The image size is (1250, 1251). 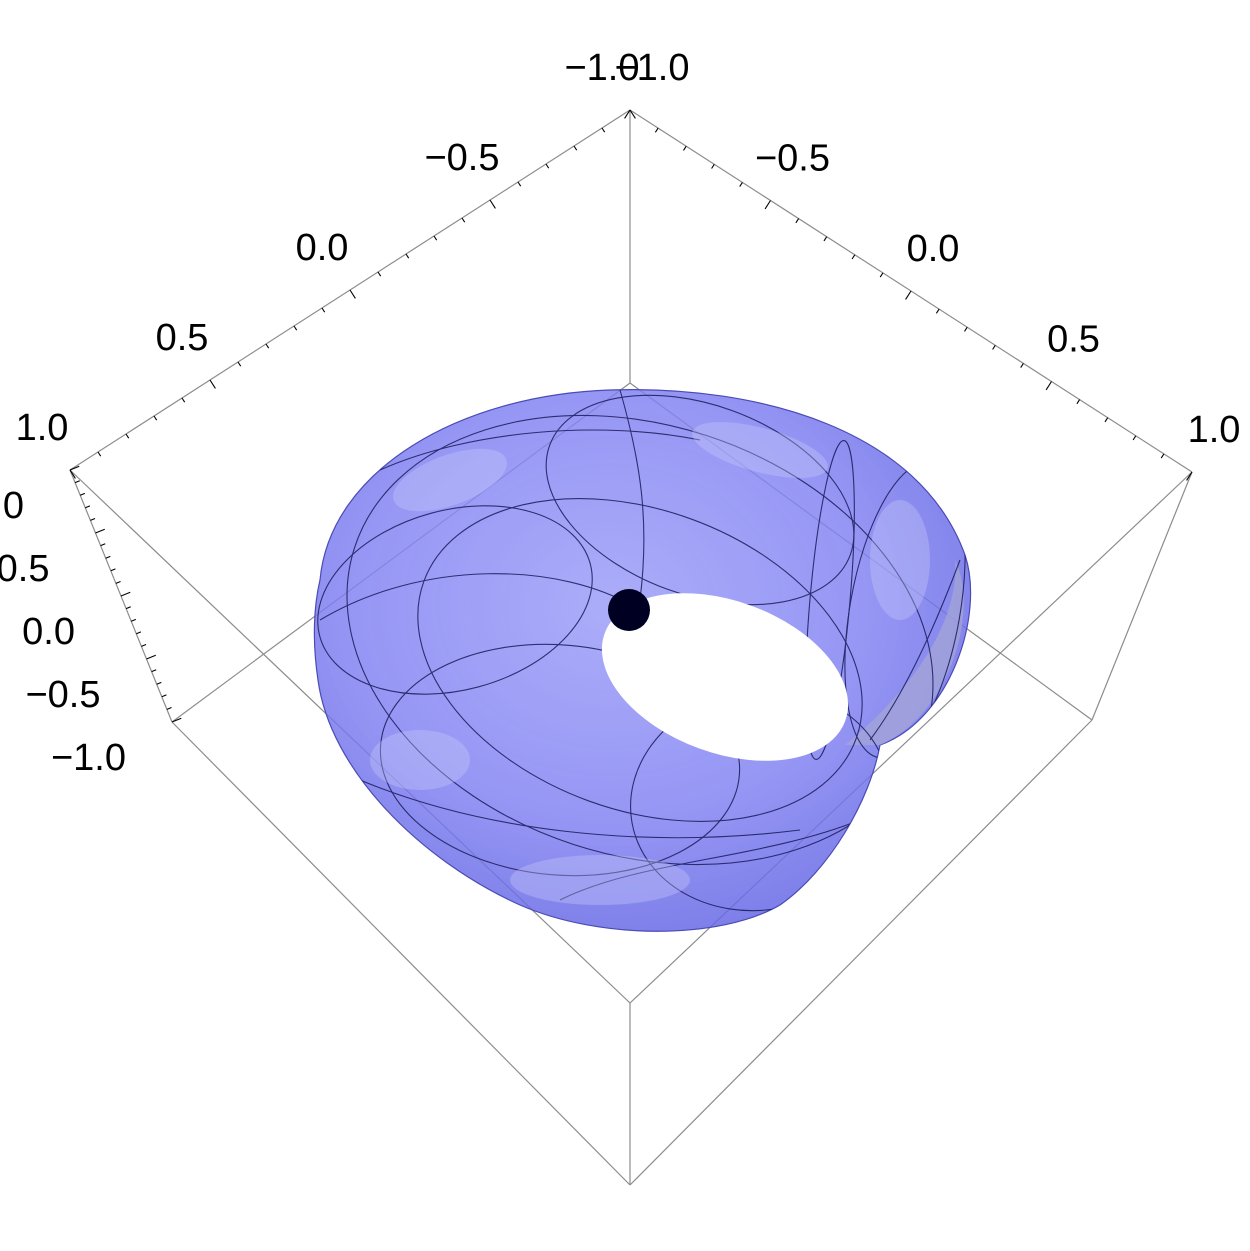 I want to click on z-axis-tick-label: 0.5, so click(x=25, y=569).